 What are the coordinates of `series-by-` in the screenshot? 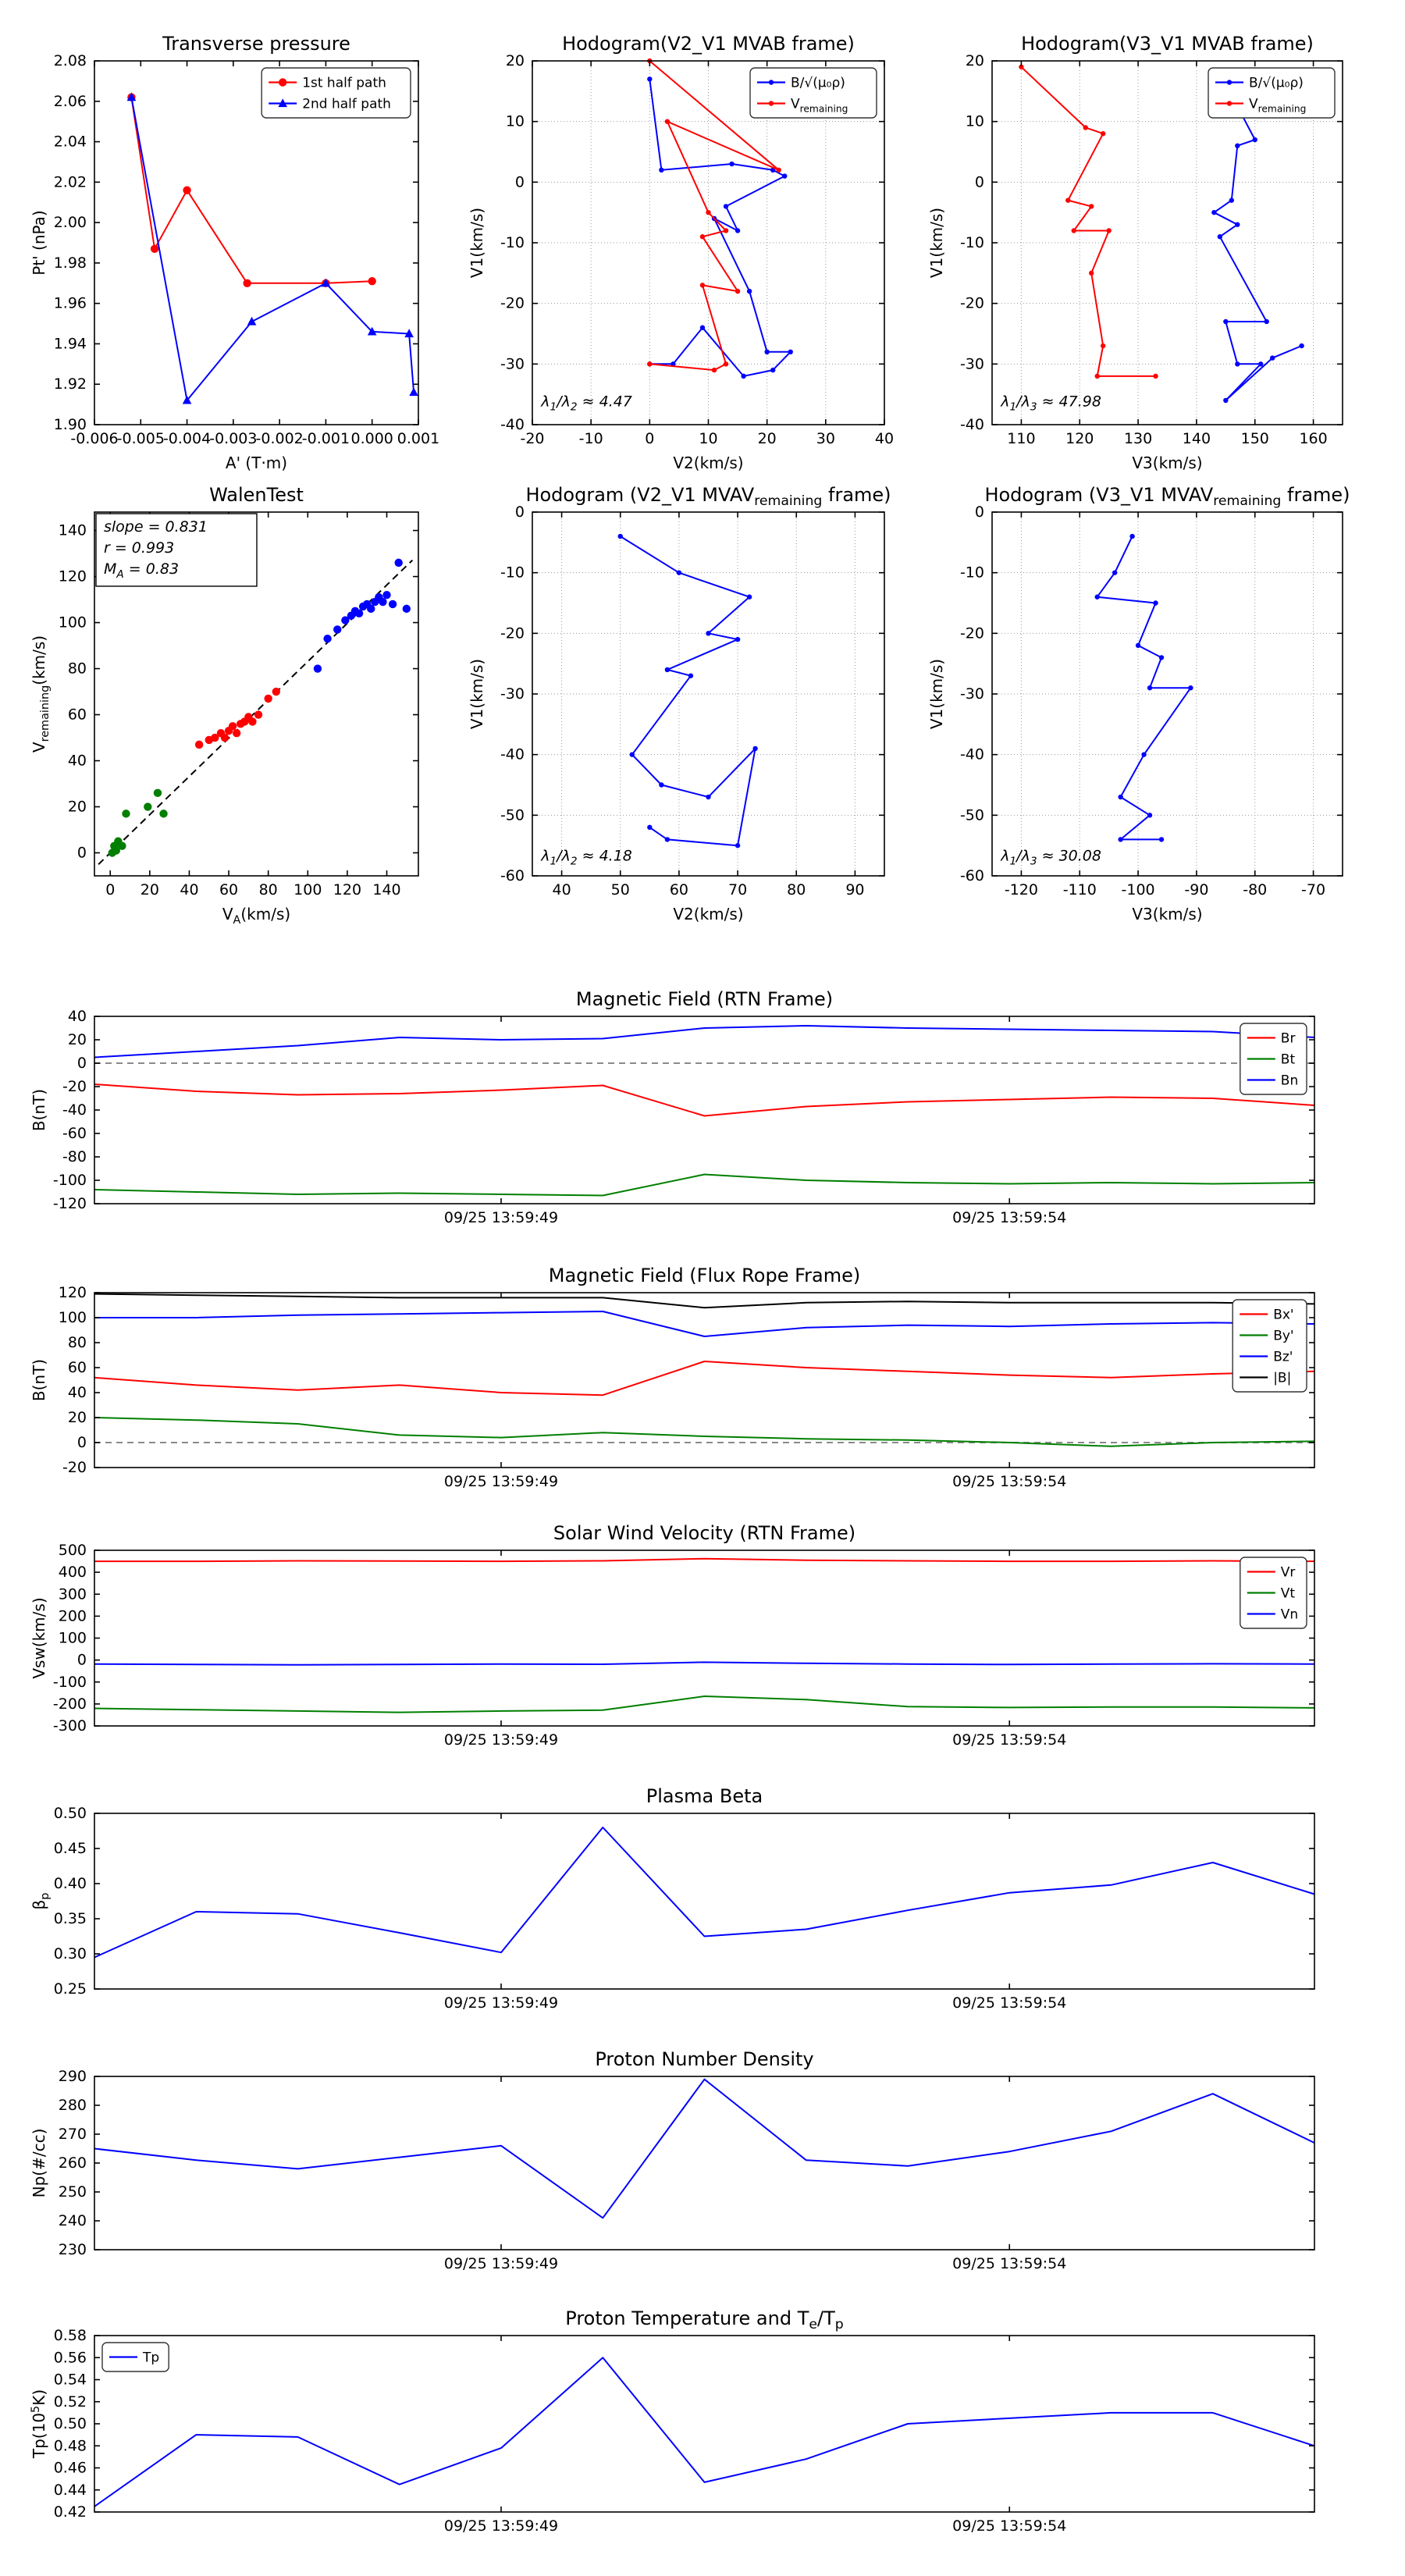 It's located at (705, 1432).